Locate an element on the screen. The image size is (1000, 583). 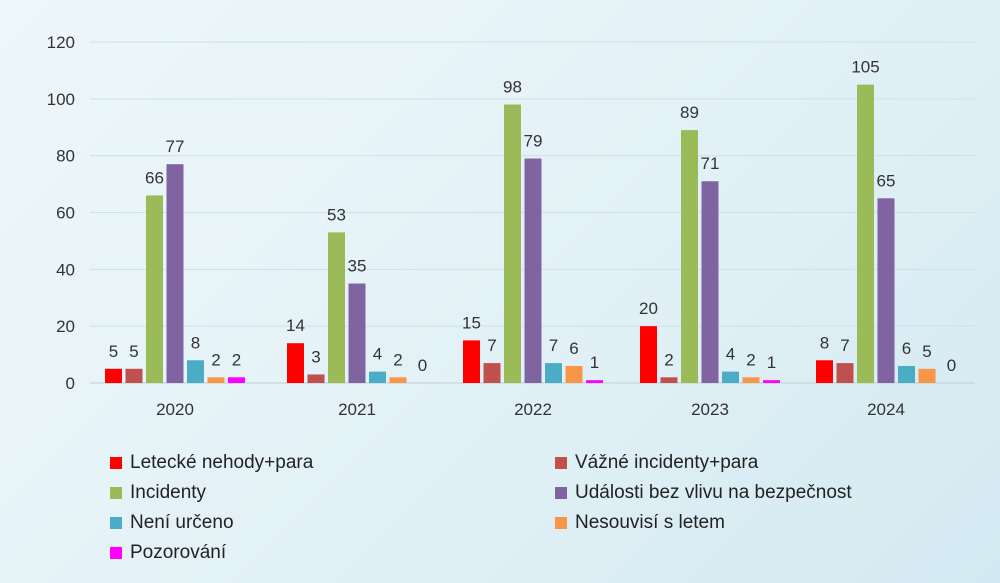
y-tick-label: 120 is located at coordinates (61, 42).